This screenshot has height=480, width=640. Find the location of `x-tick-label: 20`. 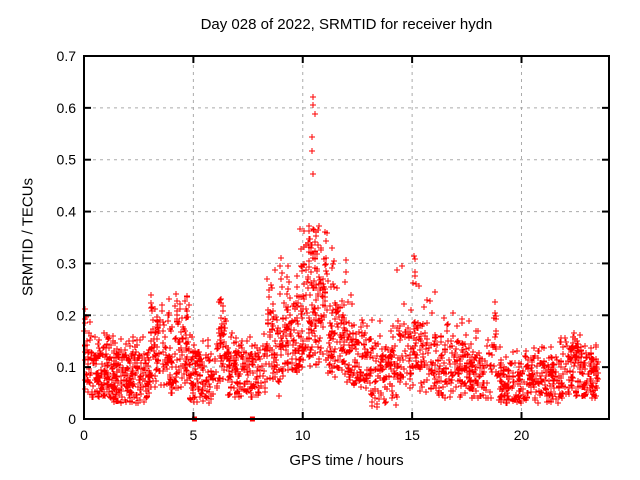

x-tick-label: 20 is located at coordinates (522, 435).